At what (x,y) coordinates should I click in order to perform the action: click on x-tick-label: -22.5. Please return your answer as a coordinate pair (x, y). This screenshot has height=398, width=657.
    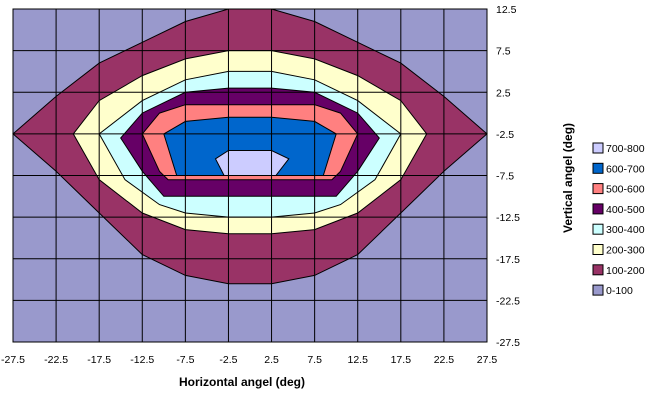
    Looking at the image, I should click on (56, 360).